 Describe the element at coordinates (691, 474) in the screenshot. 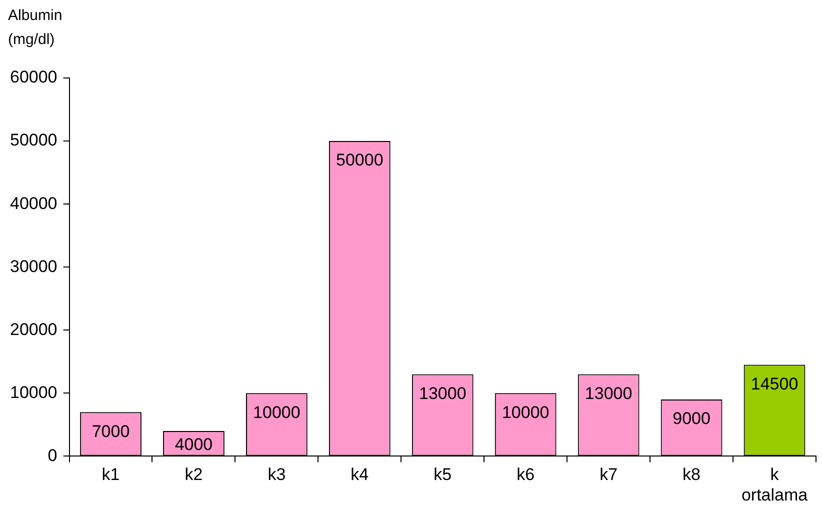

I see `x-tick-label: k8` at that location.